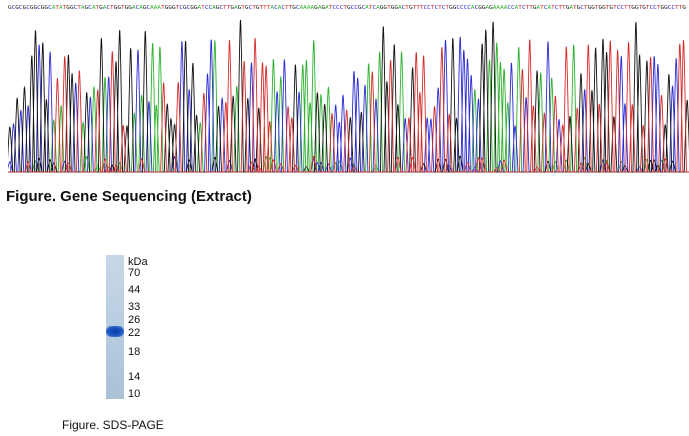 Image resolution: width=689 pixels, height=436 pixels. I want to click on marker-label: 44, so click(134, 290).